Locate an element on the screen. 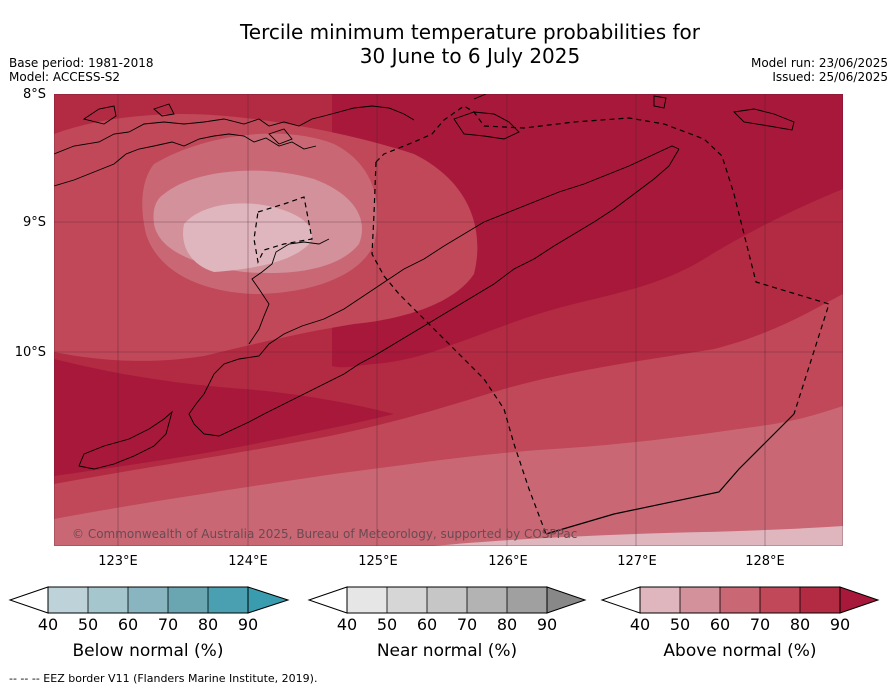 This screenshot has height=690, width=896. cb-above-tick: 40 is located at coordinates (640, 624).